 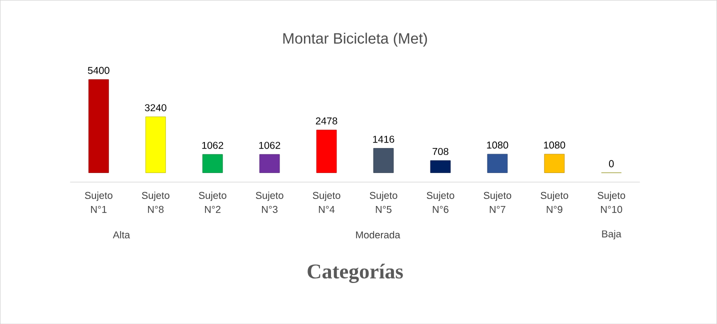 What do you see at coordinates (612, 235) in the screenshot?
I see `text: Baja` at bounding box center [612, 235].